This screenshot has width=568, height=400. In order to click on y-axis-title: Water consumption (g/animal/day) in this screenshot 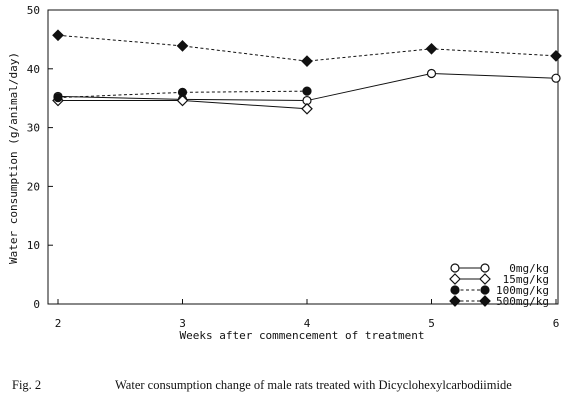, I will do `click(13, 158)`.